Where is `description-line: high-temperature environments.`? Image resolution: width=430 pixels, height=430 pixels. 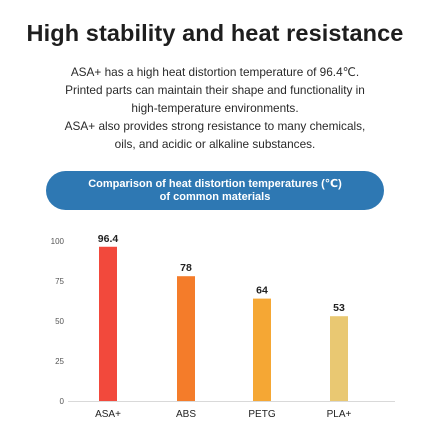
description-line: high-temperature environments. is located at coordinates (215, 108).